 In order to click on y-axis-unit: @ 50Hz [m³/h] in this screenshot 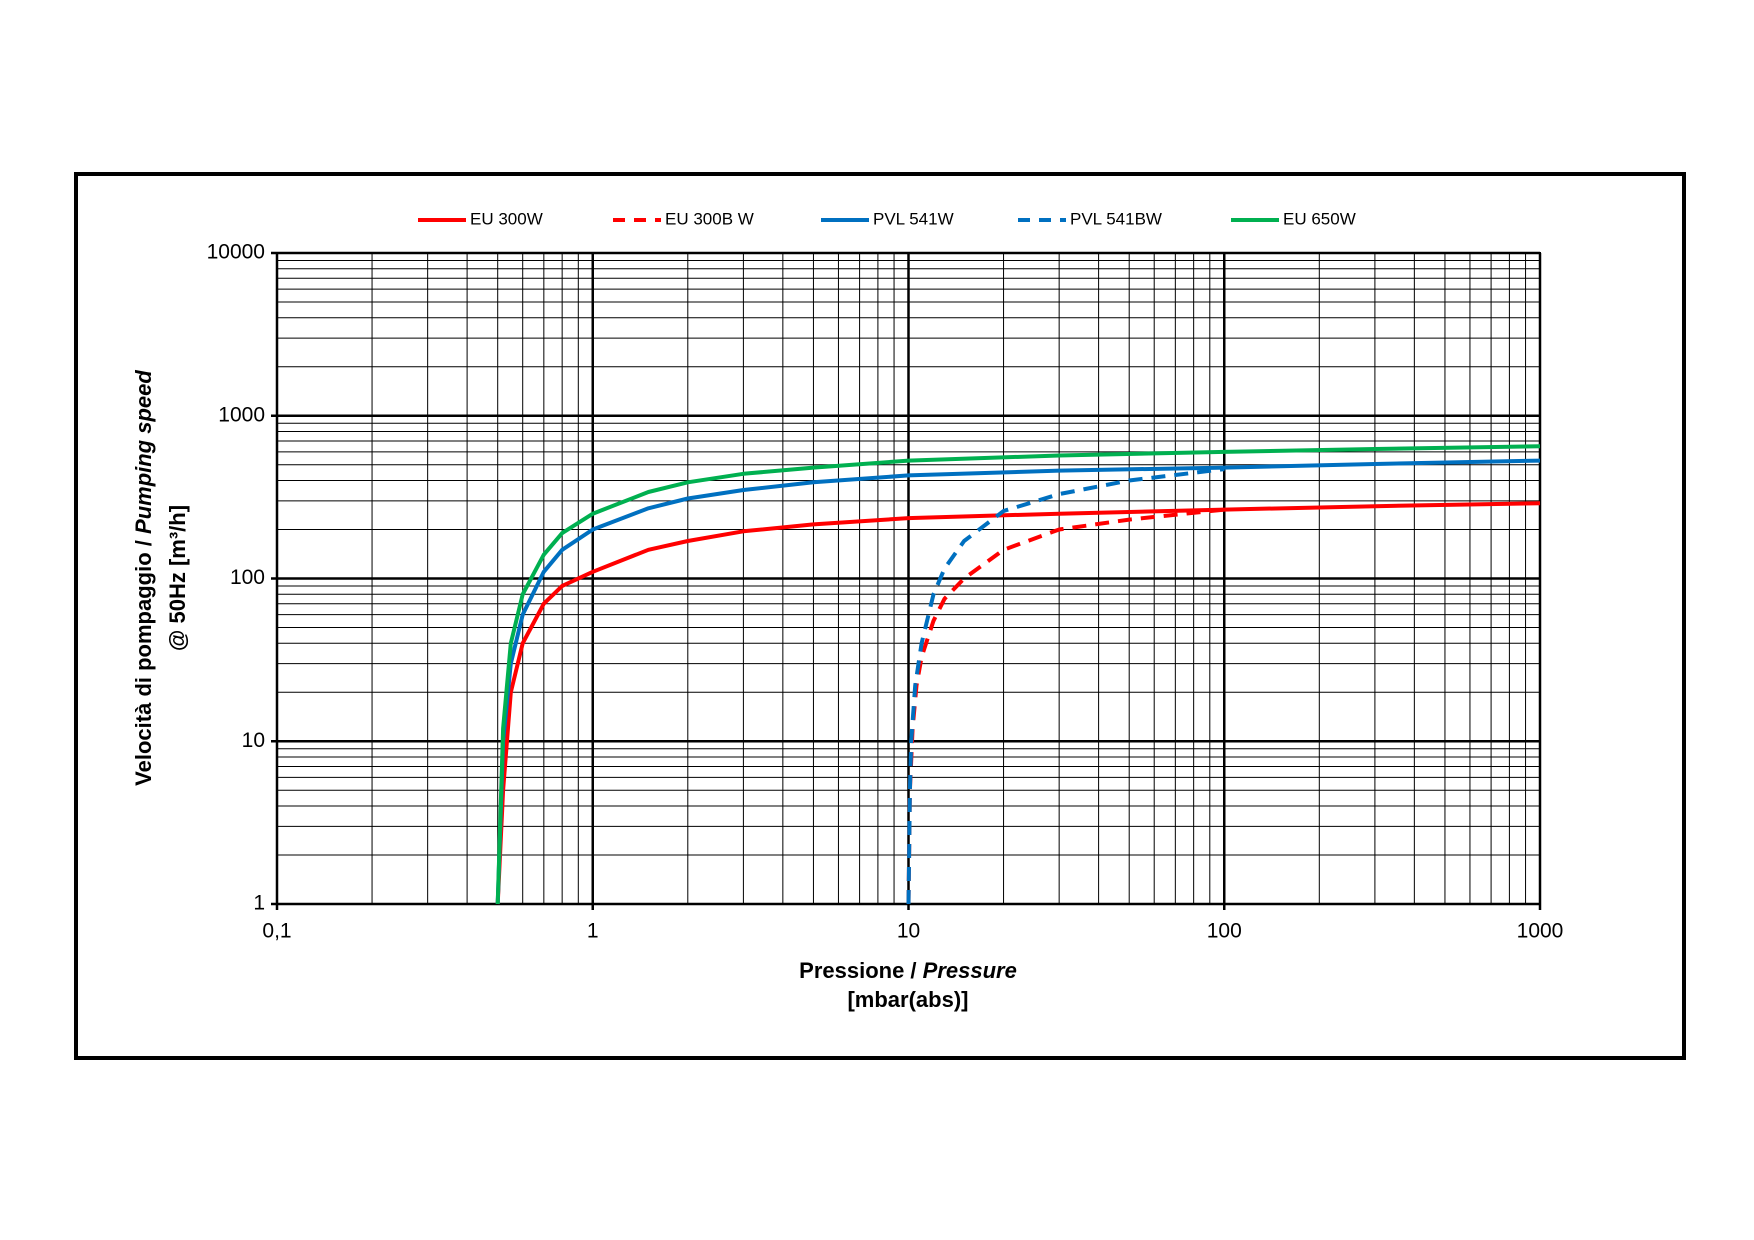, I will do `click(177, 578)`.